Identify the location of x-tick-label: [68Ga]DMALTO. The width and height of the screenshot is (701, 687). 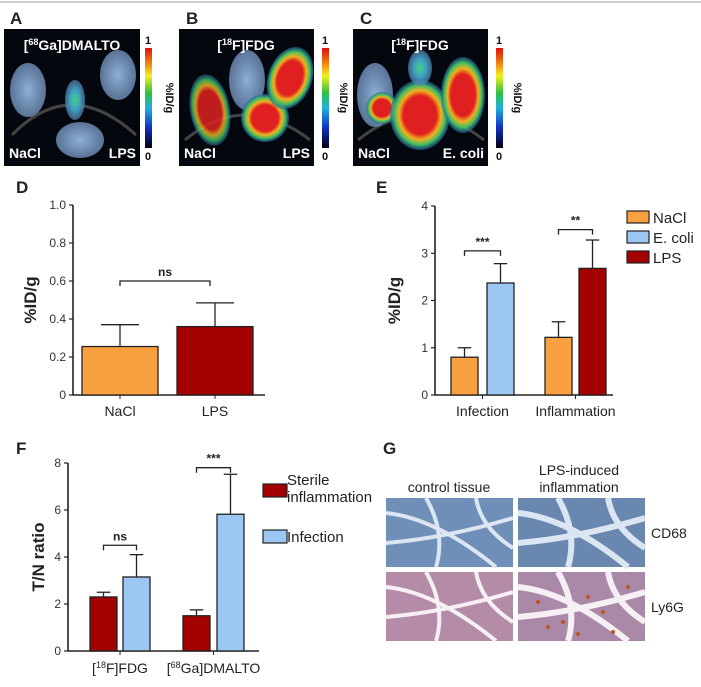
(214, 668).